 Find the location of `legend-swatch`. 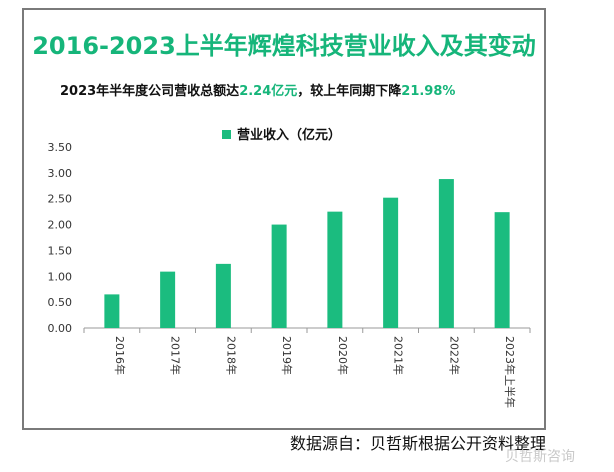

legend-swatch is located at coordinates (226, 134).